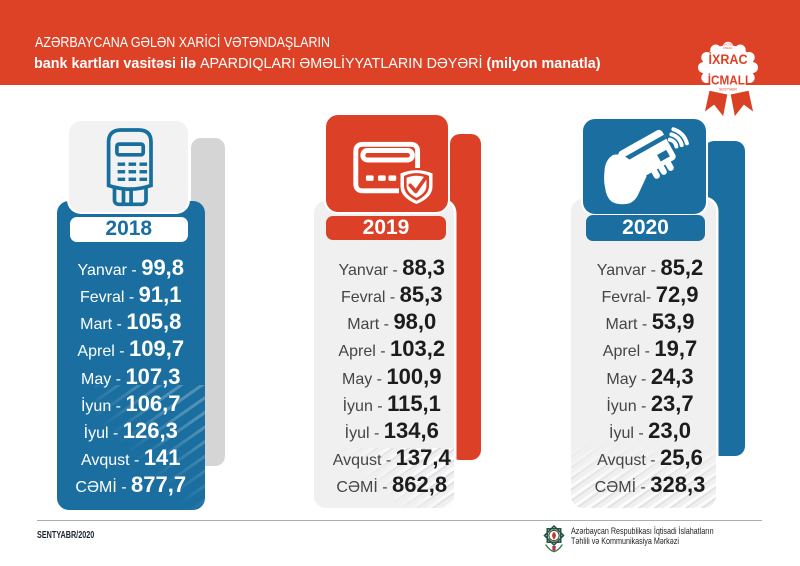 Image resolution: width=800 pixels, height=566 pixels. Describe the element at coordinates (727, 89) in the screenshot. I see `svg-text: SENTYABR` at that location.